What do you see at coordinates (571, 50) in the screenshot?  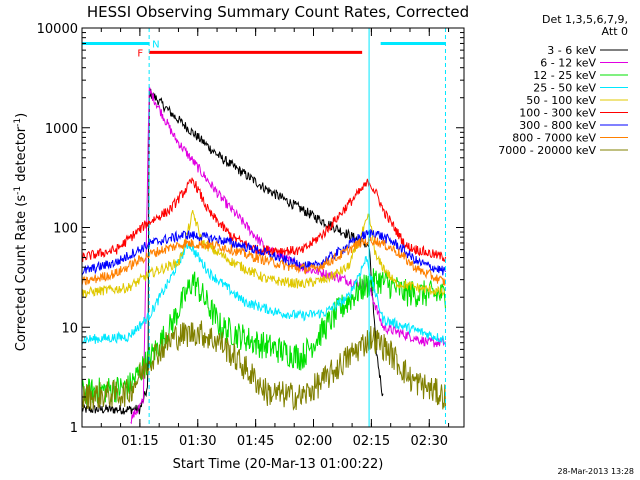 I see `legend-label-0: 3 - 6 keV` at bounding box center [571, 50].